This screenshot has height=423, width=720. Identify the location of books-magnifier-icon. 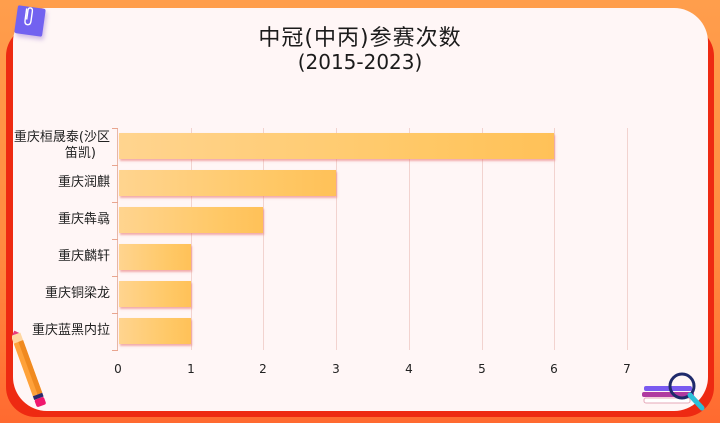
(673, 391).